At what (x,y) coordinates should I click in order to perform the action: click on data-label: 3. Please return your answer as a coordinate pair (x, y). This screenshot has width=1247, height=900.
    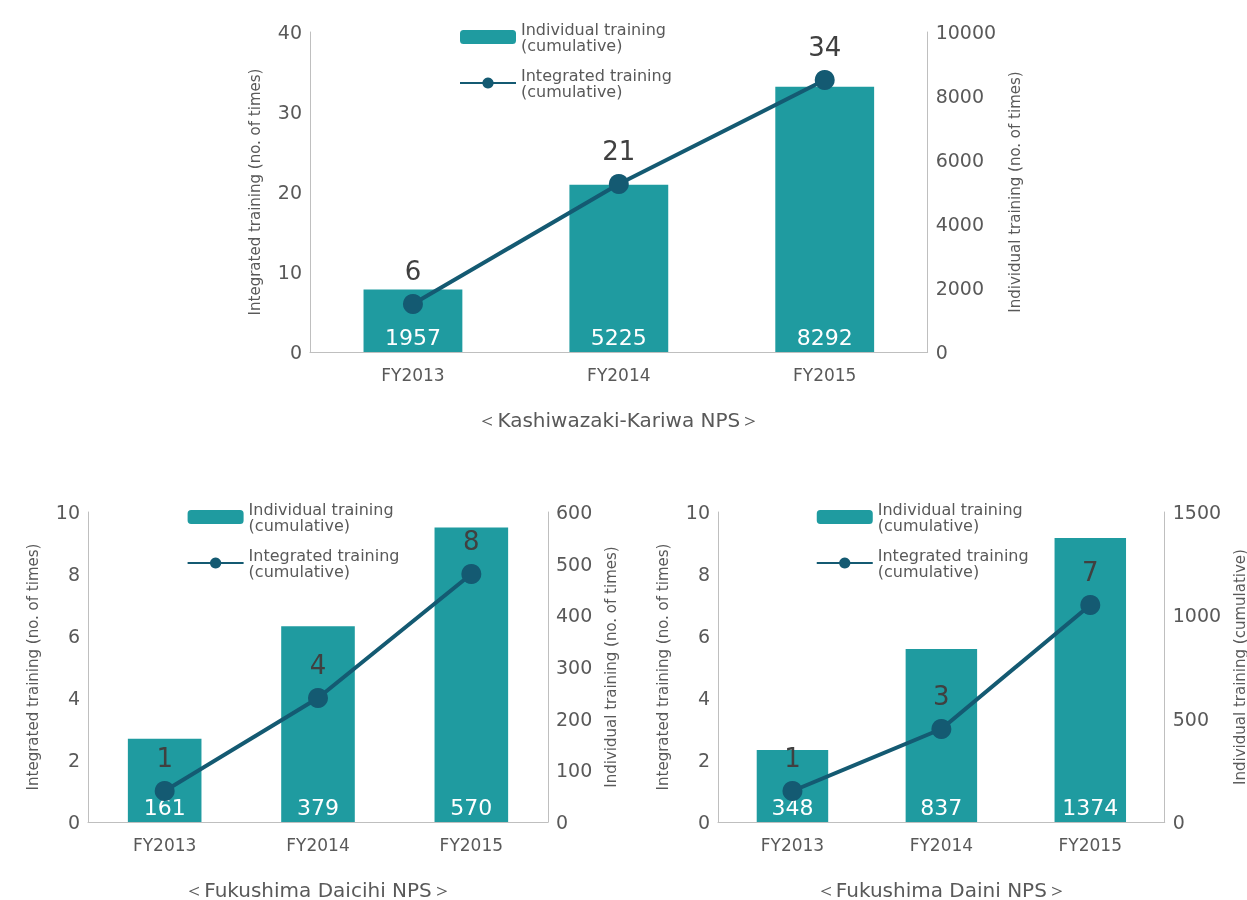
    Looking at the image, I should click on (941, 696).